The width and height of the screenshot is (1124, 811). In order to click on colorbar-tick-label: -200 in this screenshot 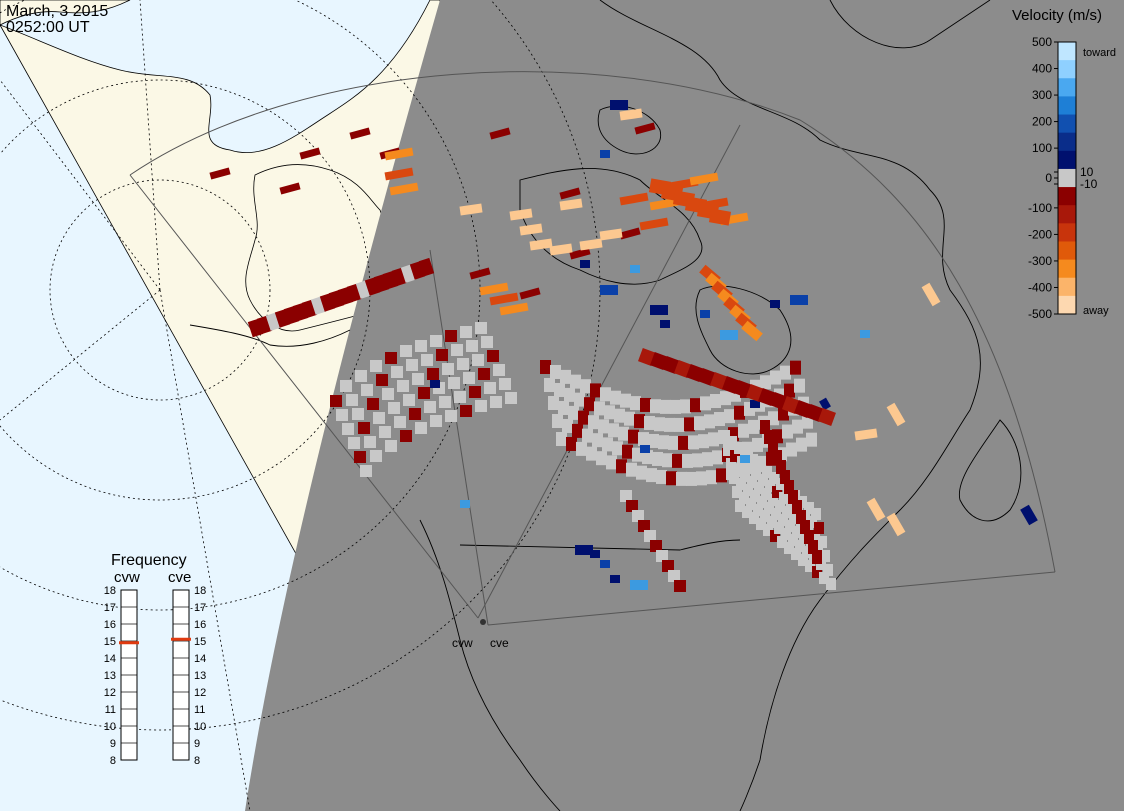, I will do `click(1040, 234)`.